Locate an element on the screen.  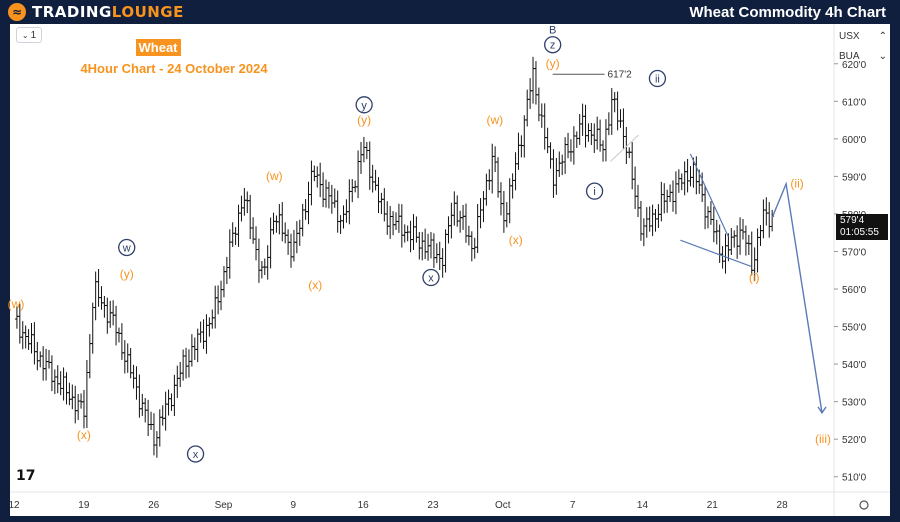
interval-value: 1 is located at coordinates (33, 35).